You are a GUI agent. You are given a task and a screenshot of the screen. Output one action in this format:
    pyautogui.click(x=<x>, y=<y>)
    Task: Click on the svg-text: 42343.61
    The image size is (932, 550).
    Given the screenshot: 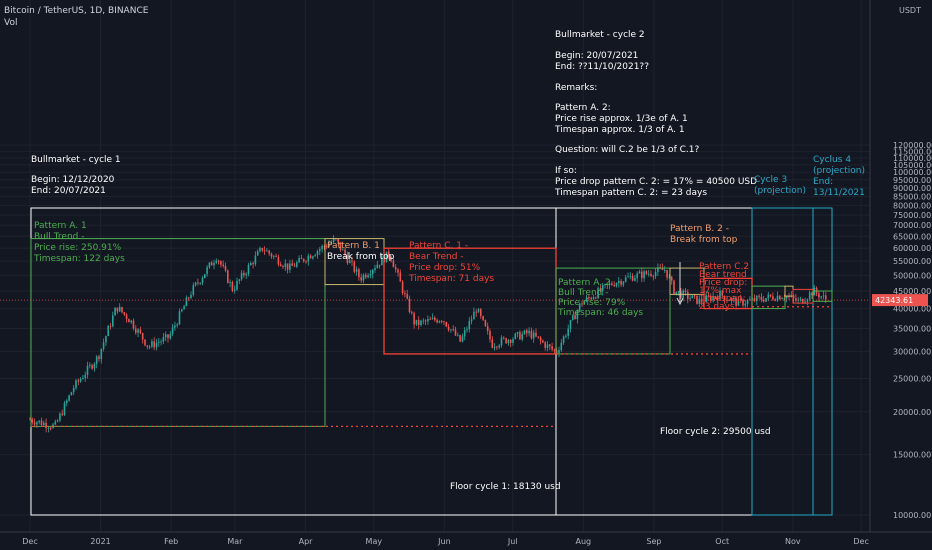 What is the action you would take?
    pyautogui.click(x=894, y=300)
    